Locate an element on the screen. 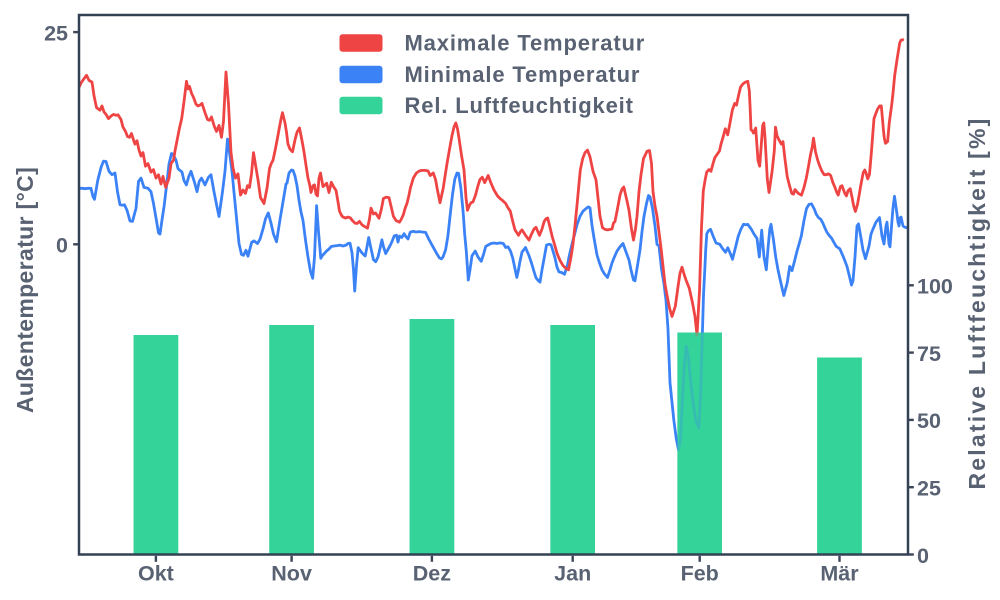 This screenshot has width=1000, height=600. svg-text: Maximale Temperatur is located at coordinates (525, 42).